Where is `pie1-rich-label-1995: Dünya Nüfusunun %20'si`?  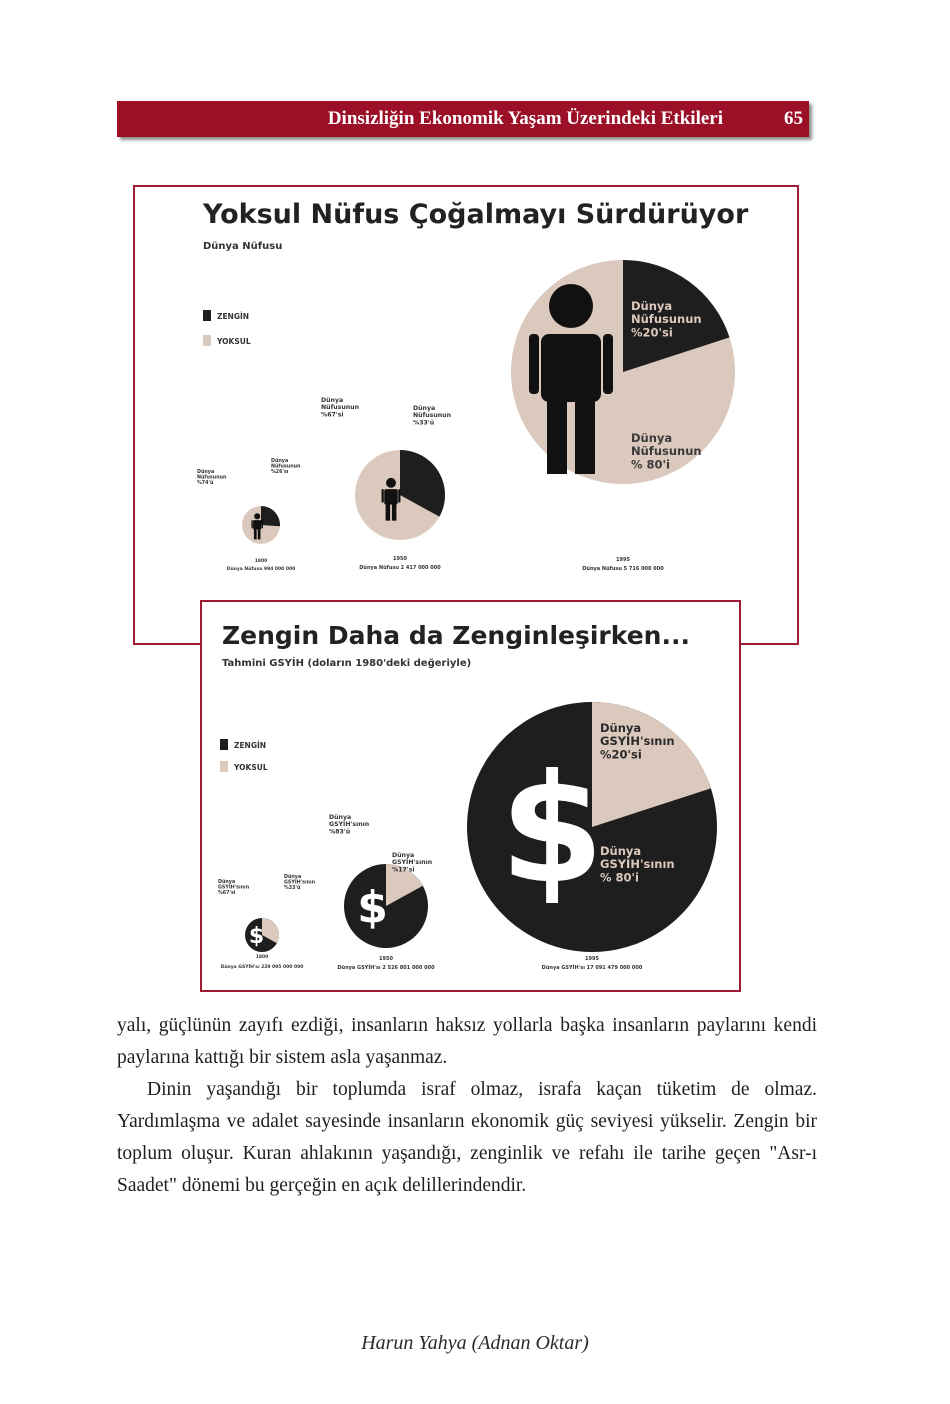
pie1-rich-label-1995: Dünya Nüfusunun %20'si is located at coordinates (666, 319).